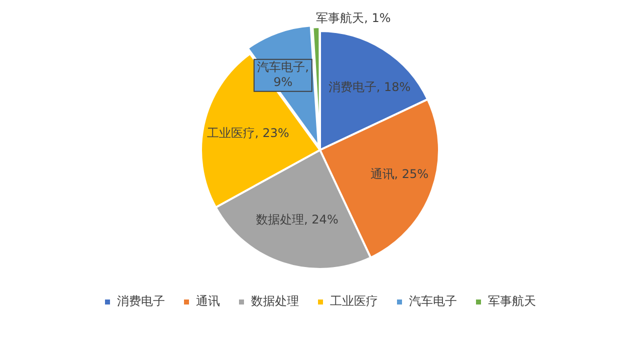 The width and height of the screenshot is (640, 352). Describe the element at coordinates (369, 87) in the screenshot. I see `data-label: 消费电子, 18%` at that location.